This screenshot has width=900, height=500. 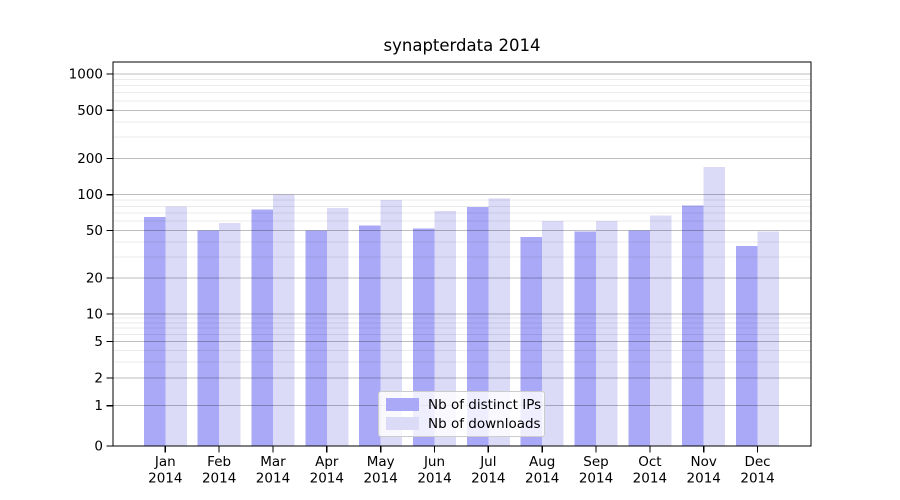 I want to click on legend-row-distinct-ips: Nb of distinct IPs, so click(x=465, y=404).